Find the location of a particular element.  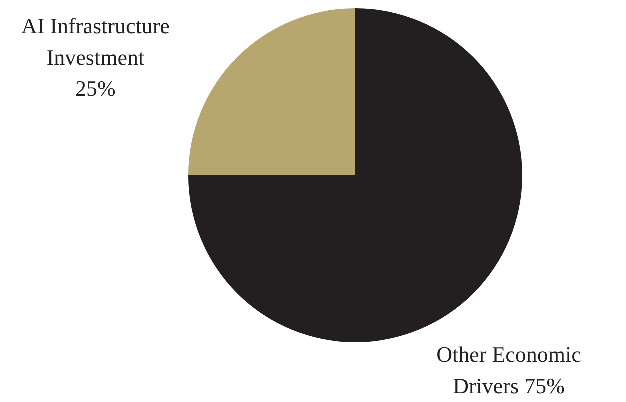

data-label: 25% is located at coordinates (96, 89).